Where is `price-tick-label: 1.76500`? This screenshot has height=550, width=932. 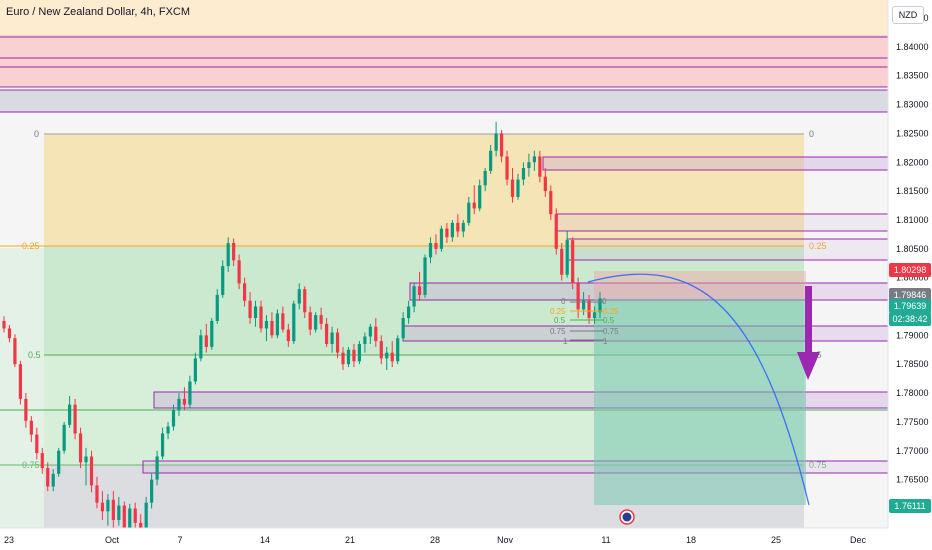
price-tick-label: 1.76500 is located at coordinates (912, 480).